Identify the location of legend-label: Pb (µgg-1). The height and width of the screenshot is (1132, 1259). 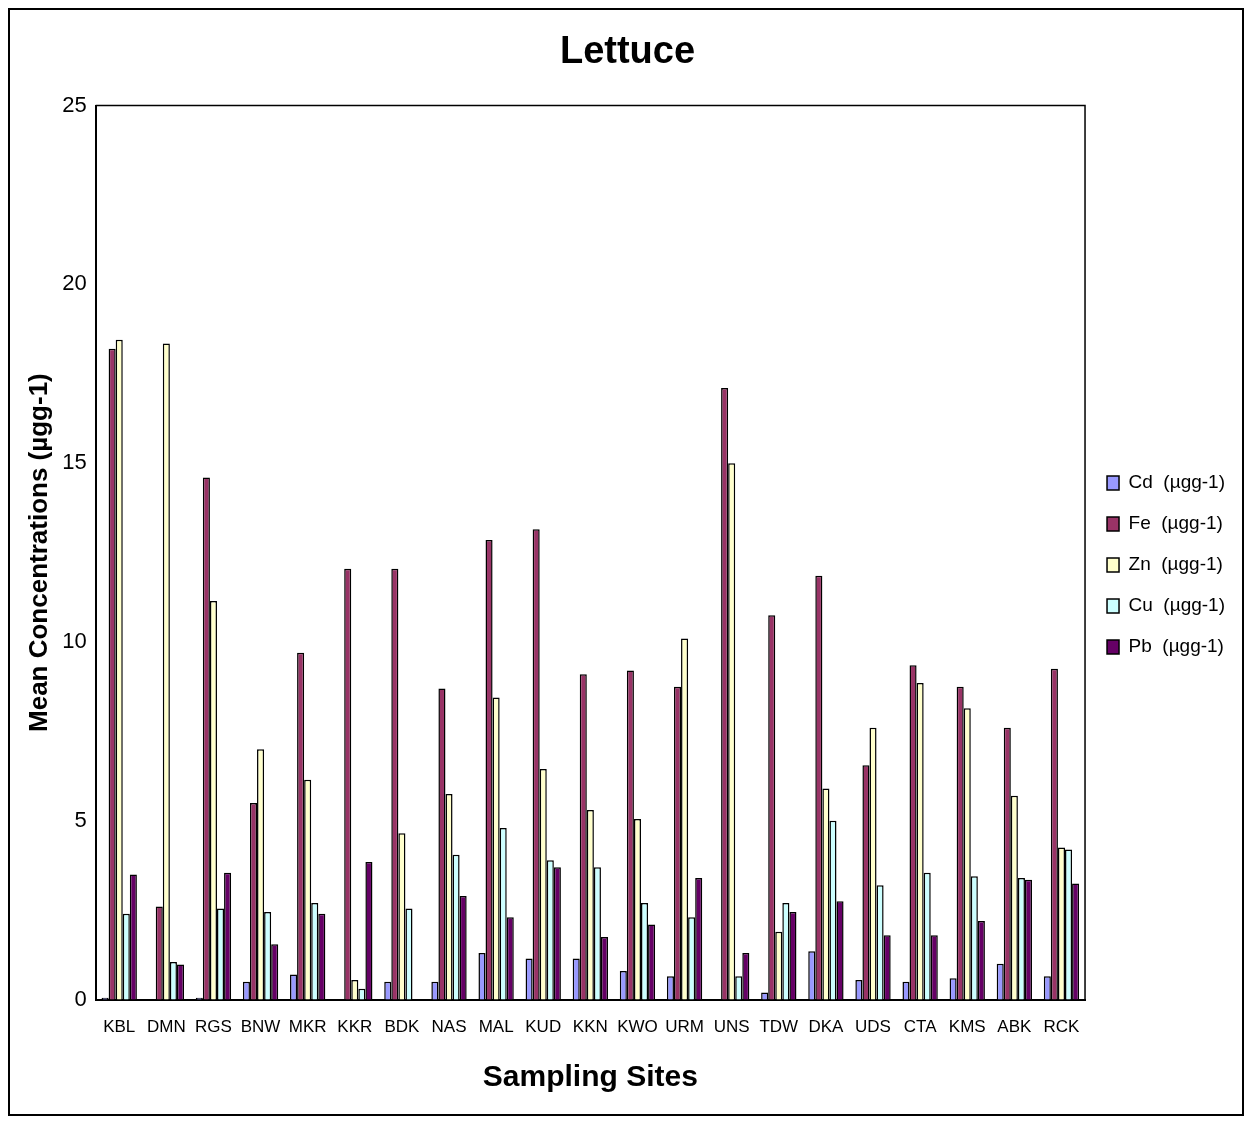
(1176, 646).